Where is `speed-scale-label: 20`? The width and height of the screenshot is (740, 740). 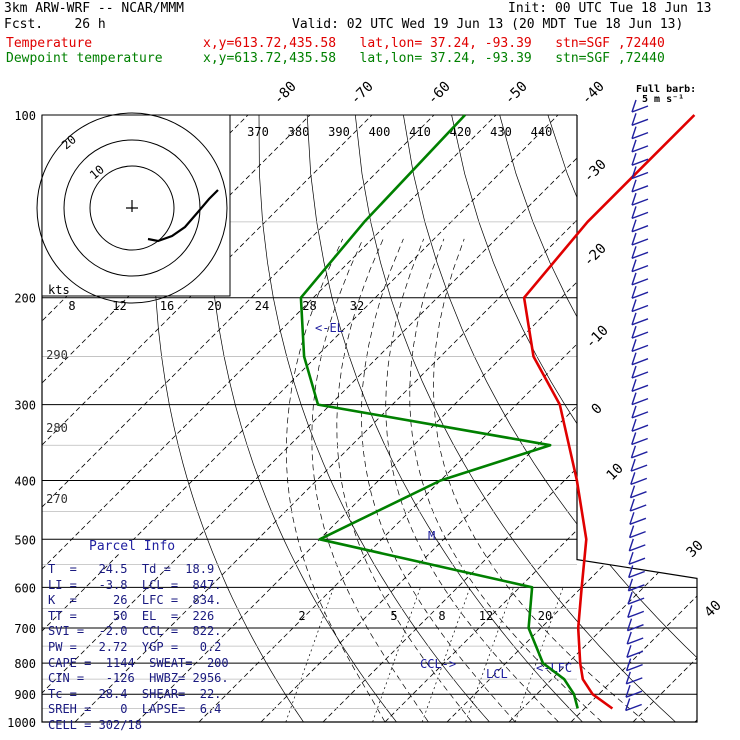
speed-scale-label: 20 is located at coordinates (214, 306).